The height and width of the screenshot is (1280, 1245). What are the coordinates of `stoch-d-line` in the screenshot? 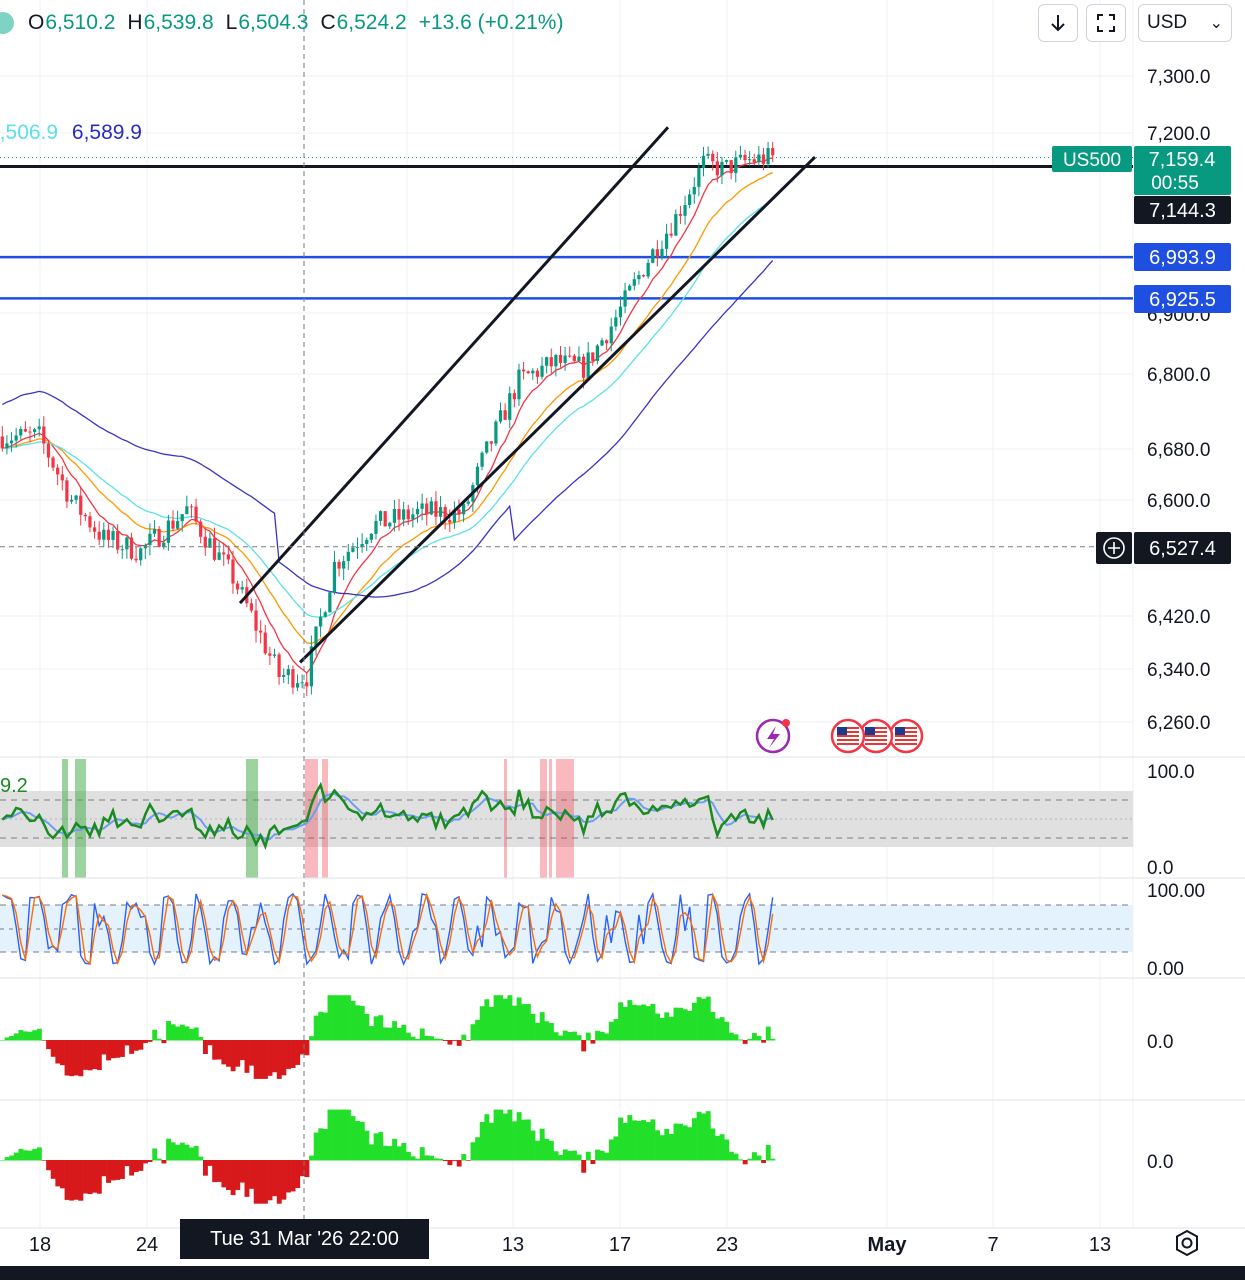 It's located at (388, 929).